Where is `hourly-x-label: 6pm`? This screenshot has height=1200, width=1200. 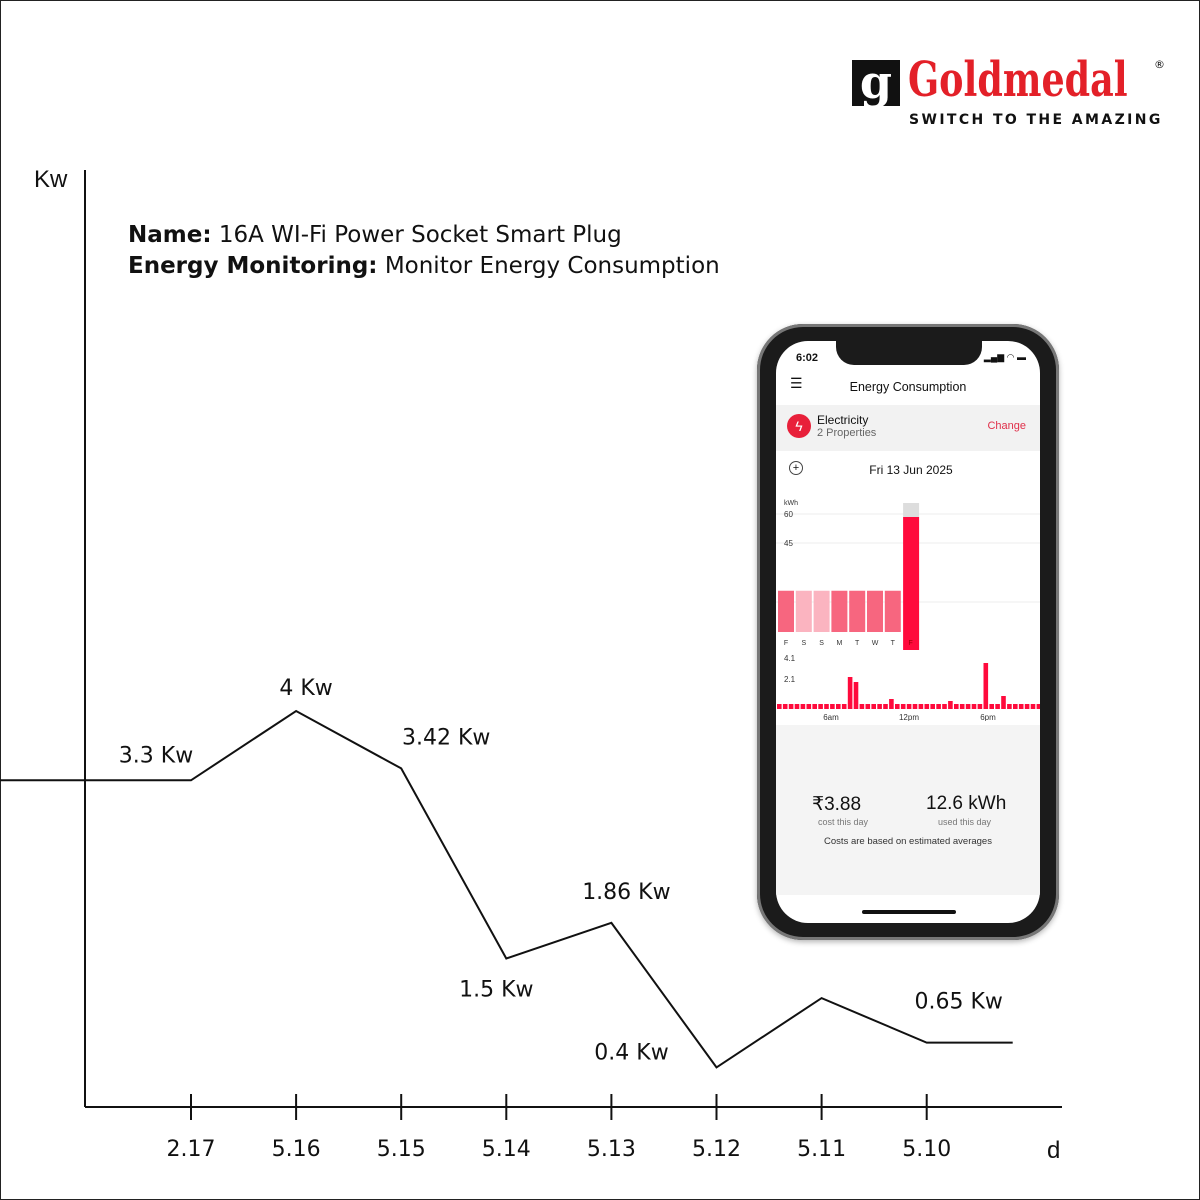 hourly-x-label: 6pm is located at coordinates (988, 717).